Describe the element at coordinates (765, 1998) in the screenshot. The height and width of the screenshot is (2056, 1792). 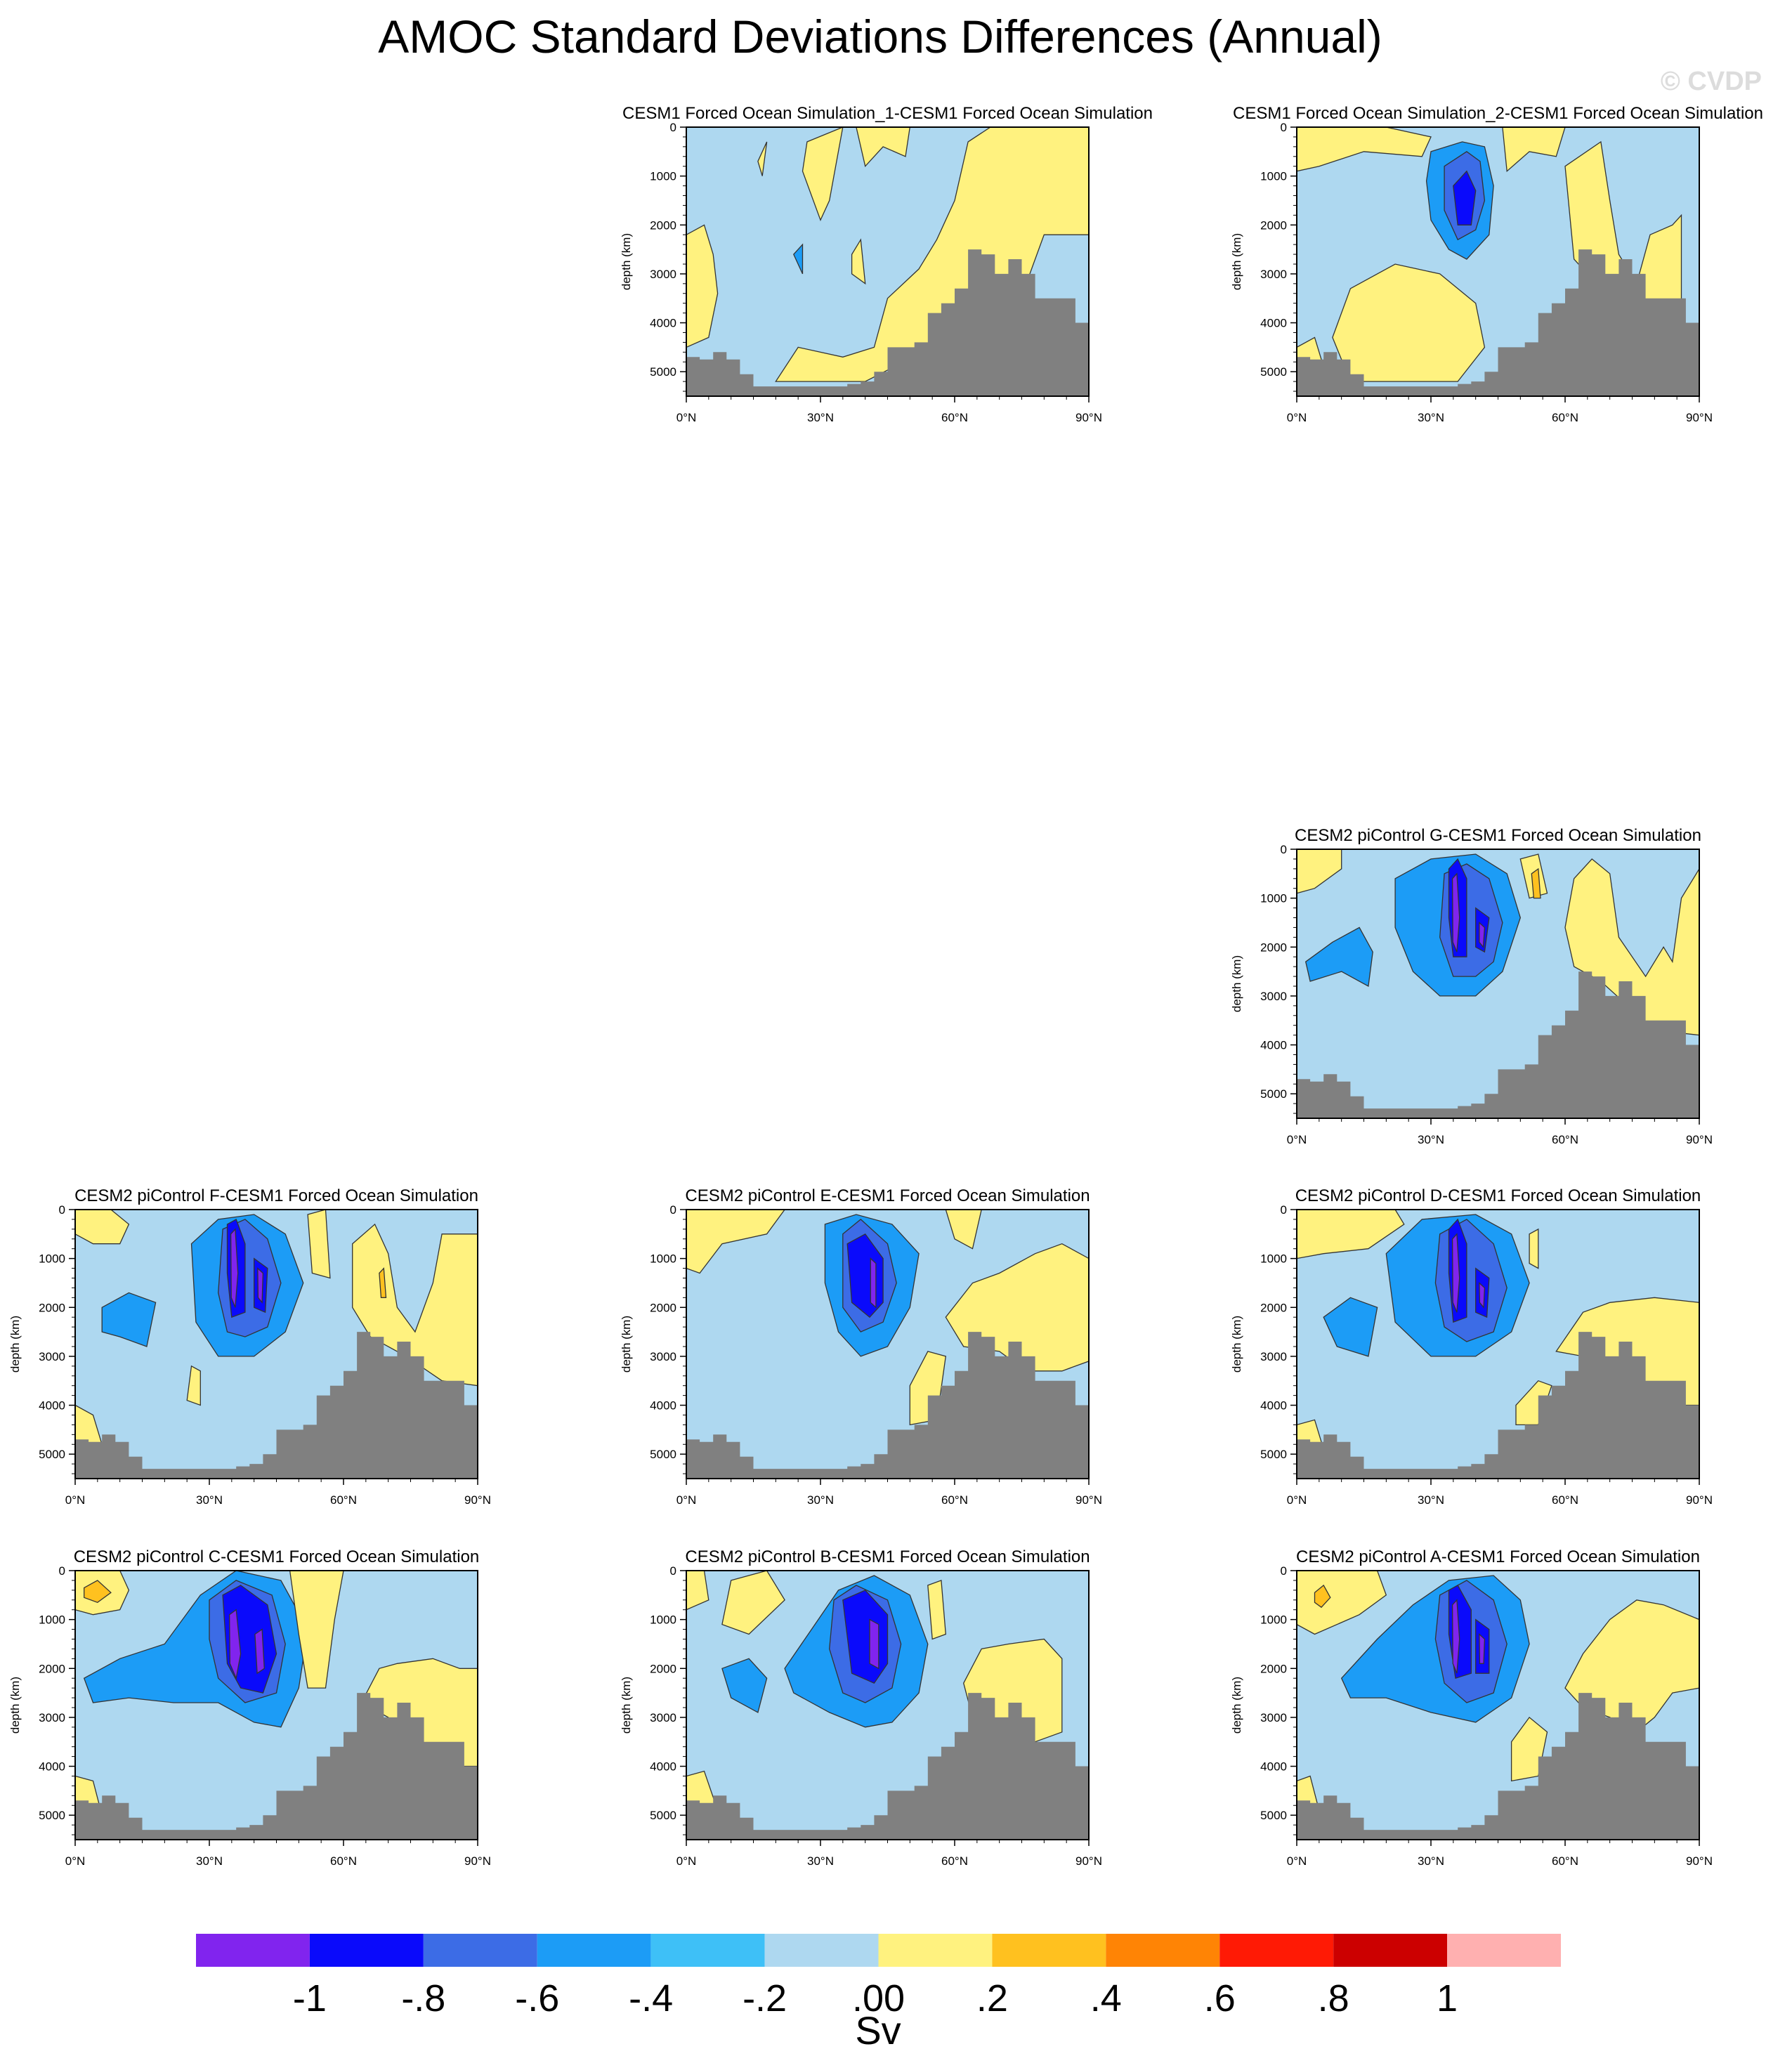
I see `colorbar-label: -.2` at that location.